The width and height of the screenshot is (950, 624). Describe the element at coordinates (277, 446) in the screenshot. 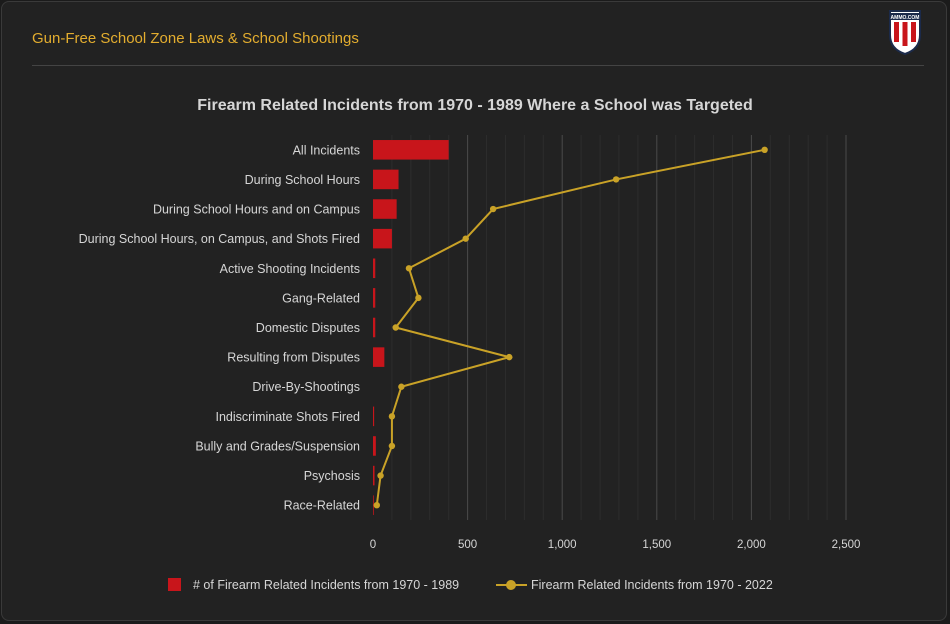

I see `category-label: Bully and Grades/Suspension` at that location.